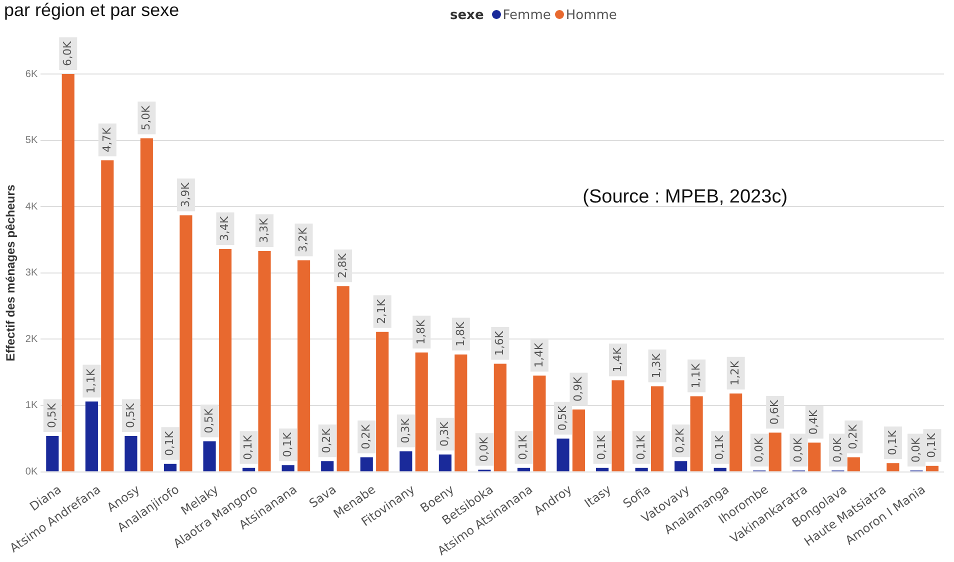  Describe the element at coordinates (31, 74) in the screenshot. I see `y-tick-label: 6K` at that location.